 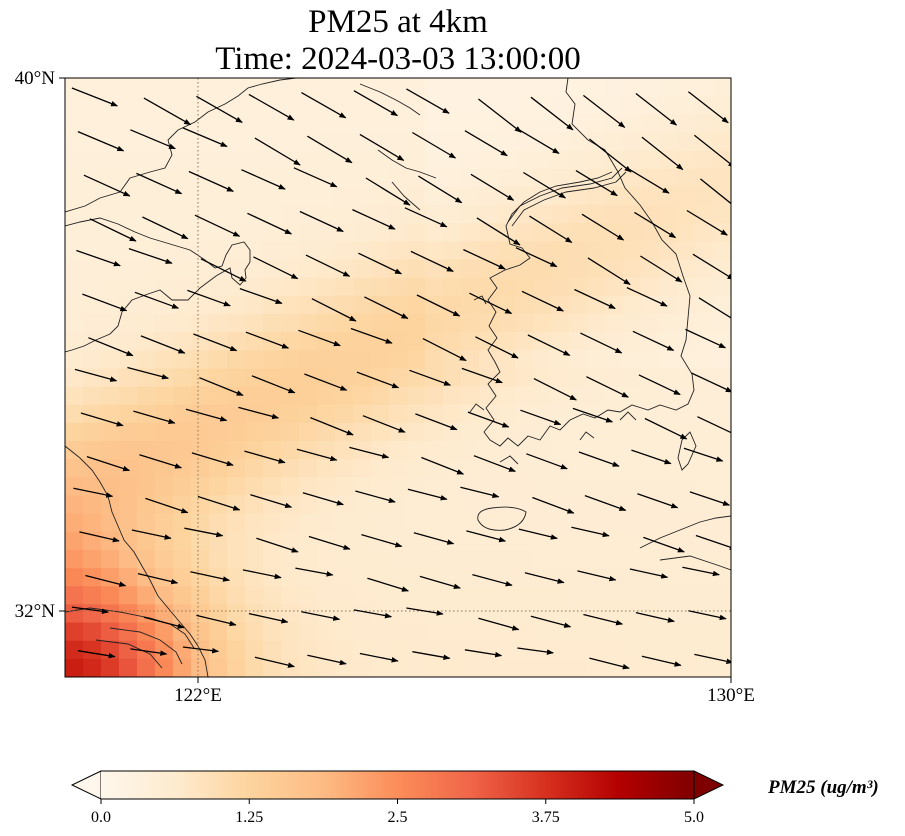 What do you see at coordinates (35, 611) in the screenshot?
I see `lat-tick-label: 32°N` at bounding box center [35, 611].